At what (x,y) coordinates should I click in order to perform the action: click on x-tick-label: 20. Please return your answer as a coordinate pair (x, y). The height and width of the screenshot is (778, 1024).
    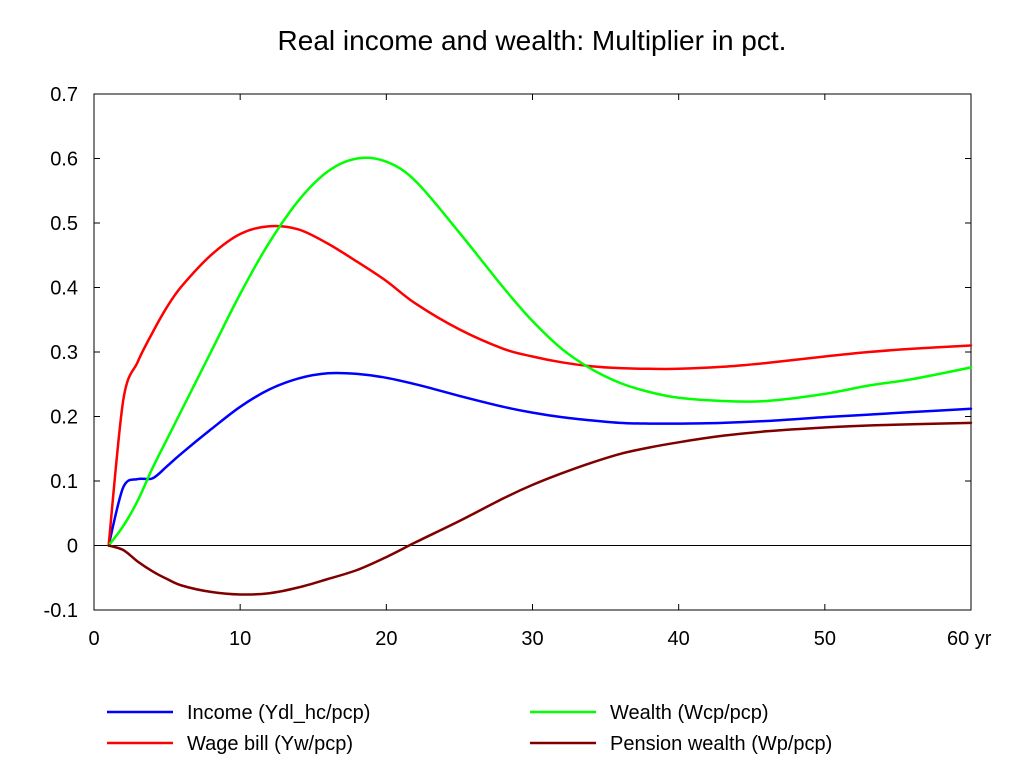
    Looking at the image, I should click on (386, 639).